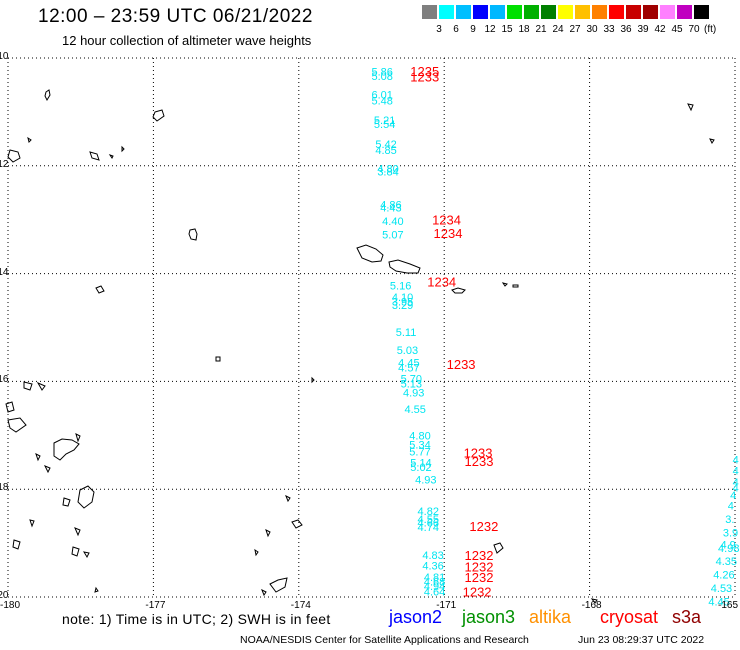 This screenshot has height=650, width=740. Describe the element at coordinates (428, 524) in the screenshot. I see `wave-height-value: 4.66` at that location.